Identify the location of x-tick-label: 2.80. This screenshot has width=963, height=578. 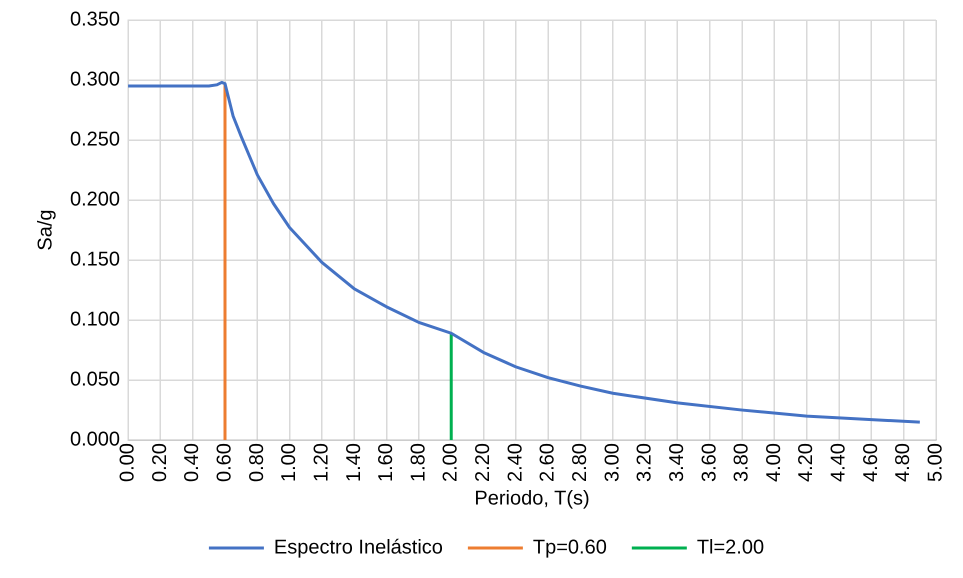
(580, 462).